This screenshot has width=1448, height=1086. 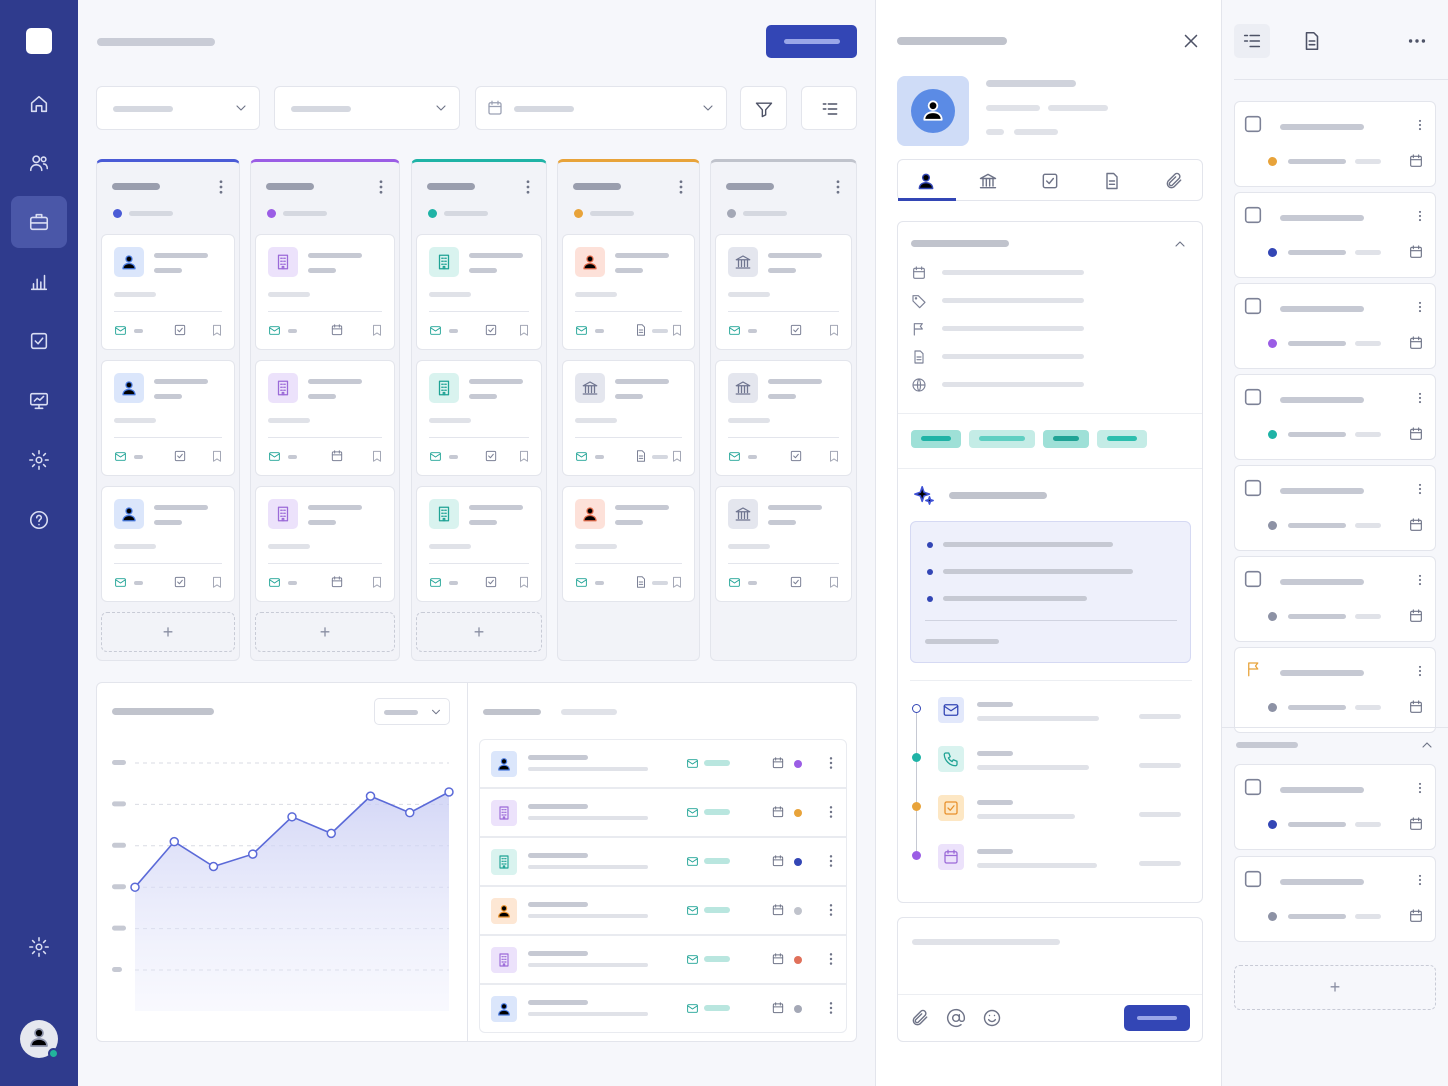 What do you see at coordinates (1050, 979) in the screenshot?
I see `comment-box` at bounding box center [1050, 979].